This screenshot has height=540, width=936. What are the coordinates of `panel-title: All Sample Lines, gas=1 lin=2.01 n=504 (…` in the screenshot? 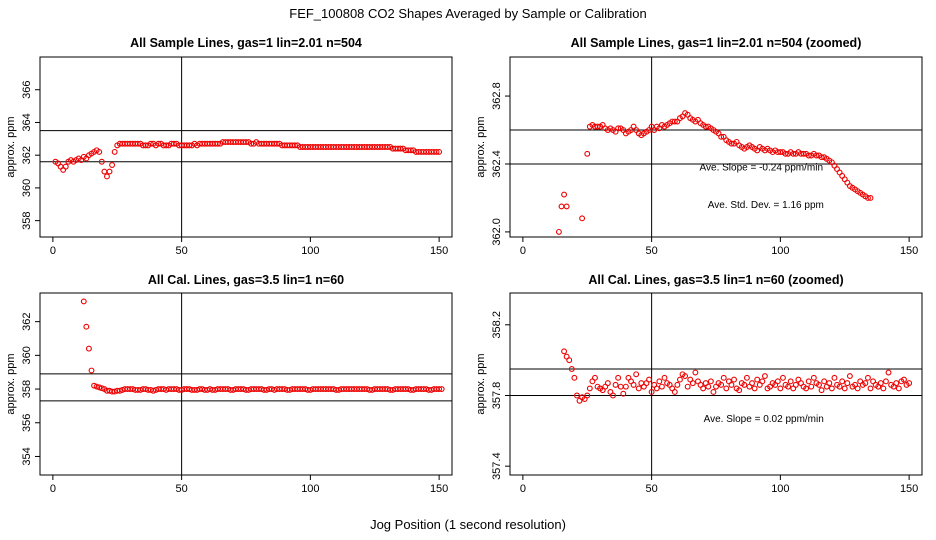 It's located at (716, 43).